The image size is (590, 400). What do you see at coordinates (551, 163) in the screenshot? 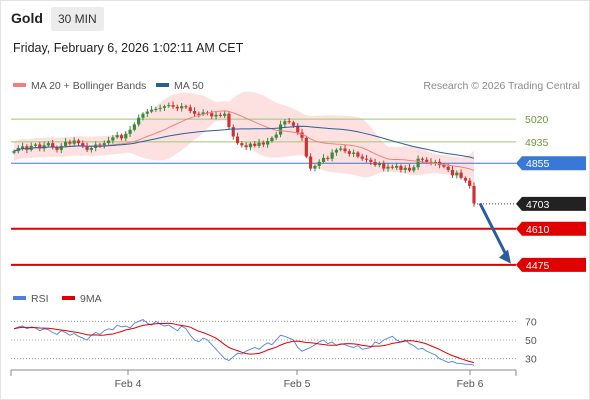
I see `level-tag-4855: 4855` at bounding box center [551, 163].